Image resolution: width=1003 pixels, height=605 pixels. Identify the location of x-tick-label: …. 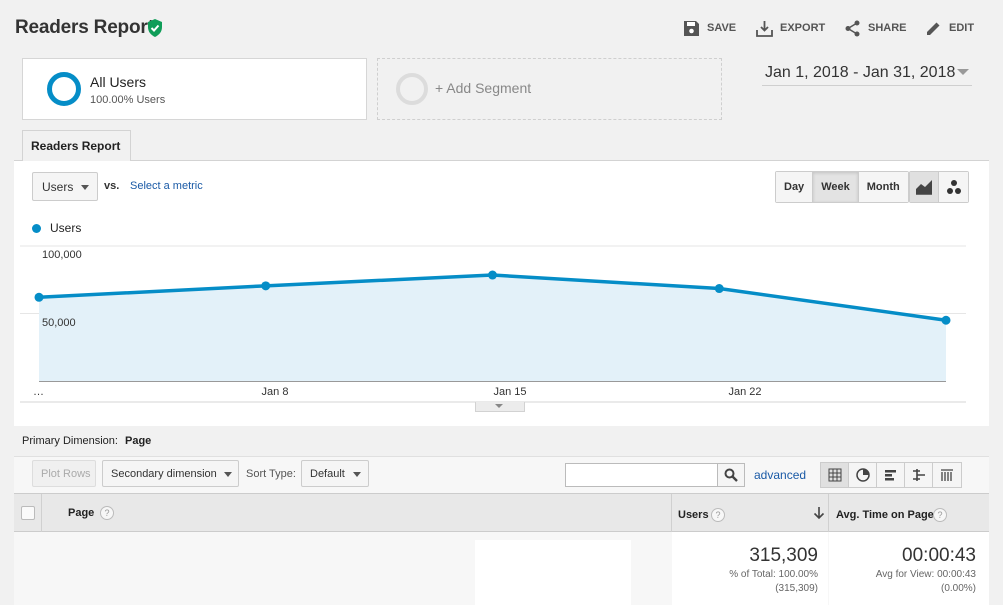
(38, 392).